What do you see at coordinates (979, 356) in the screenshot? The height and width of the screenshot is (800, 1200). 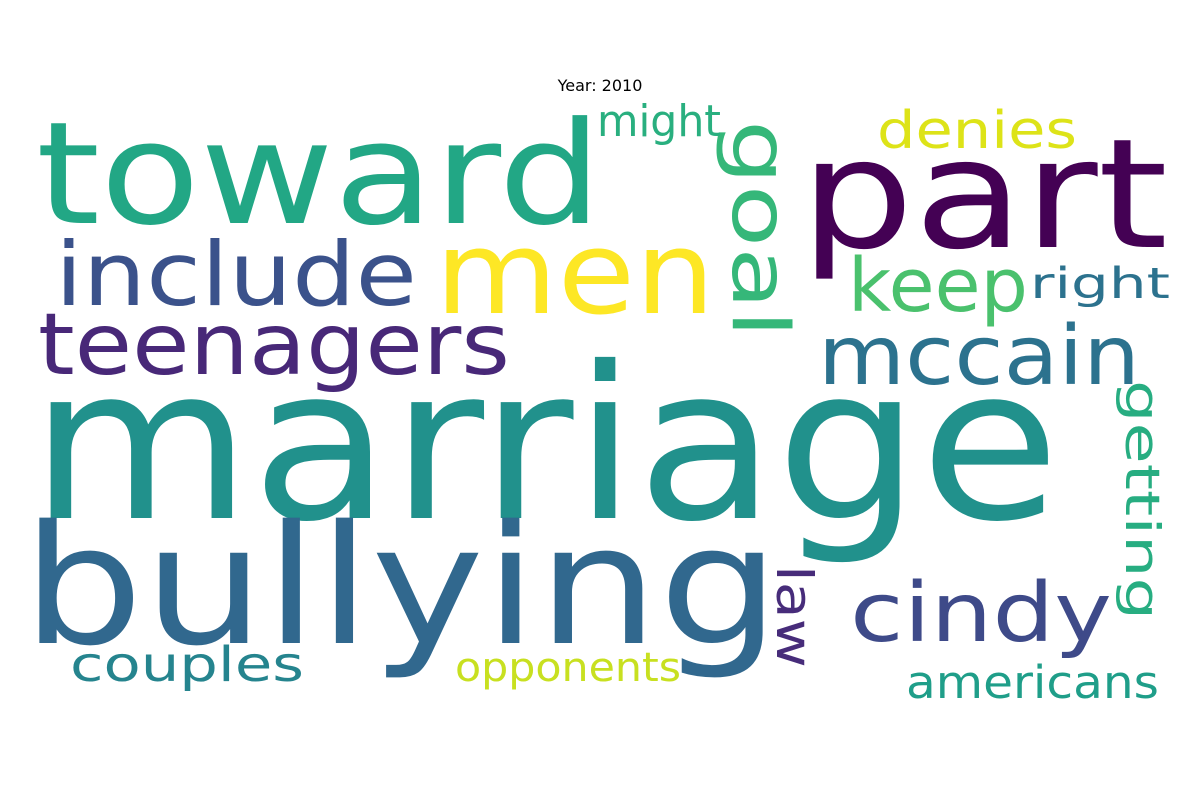 I see `word-mccain: mccain` at bounding box center [979, 356].